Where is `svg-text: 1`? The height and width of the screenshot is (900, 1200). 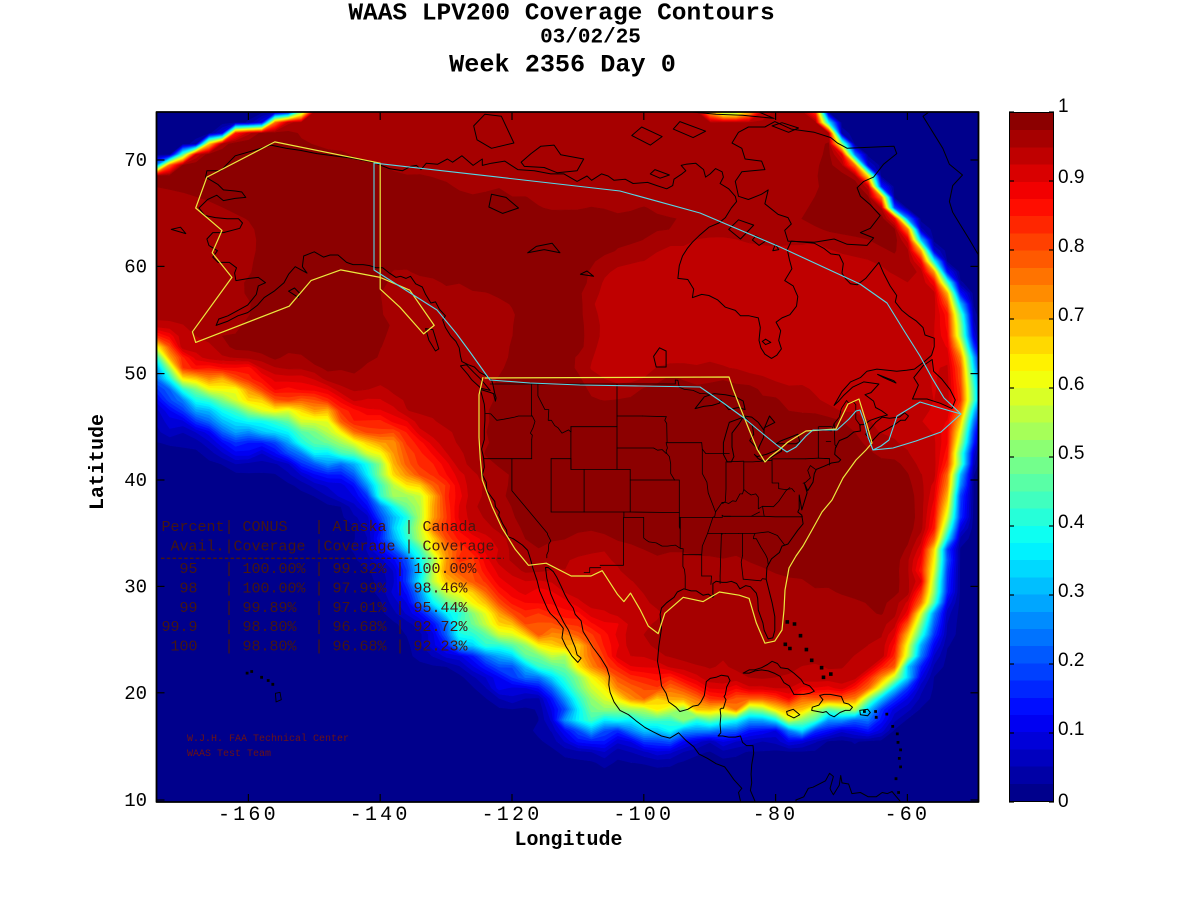 svg-text: 1 is located at coordinates (1063, 106).